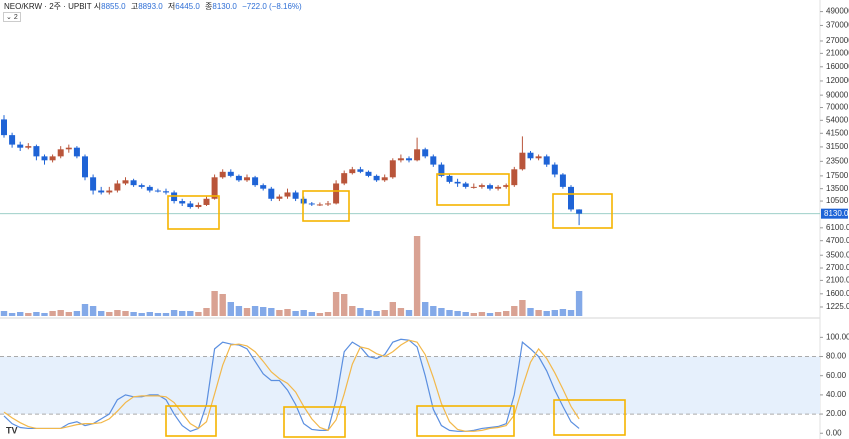  What do you see at coordinates (837, 200) in the screenshot?
I see `y-tick-label: 10500.0` at bounding box center [837, 200].